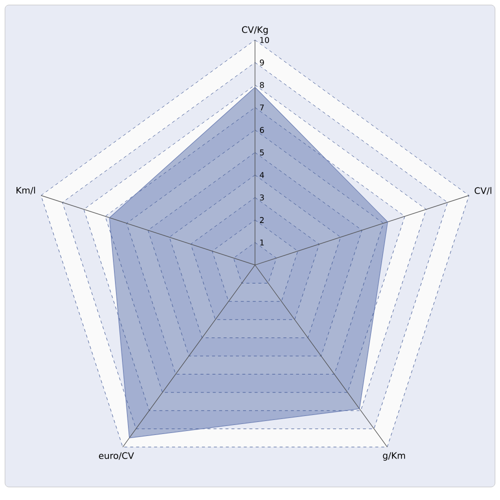 Image resolution: width=500 pixels, height=500 pixels. Describe the element at coordinates (116, 456) in the screenshot. I see `spoke-label: euro/CV` at that location.